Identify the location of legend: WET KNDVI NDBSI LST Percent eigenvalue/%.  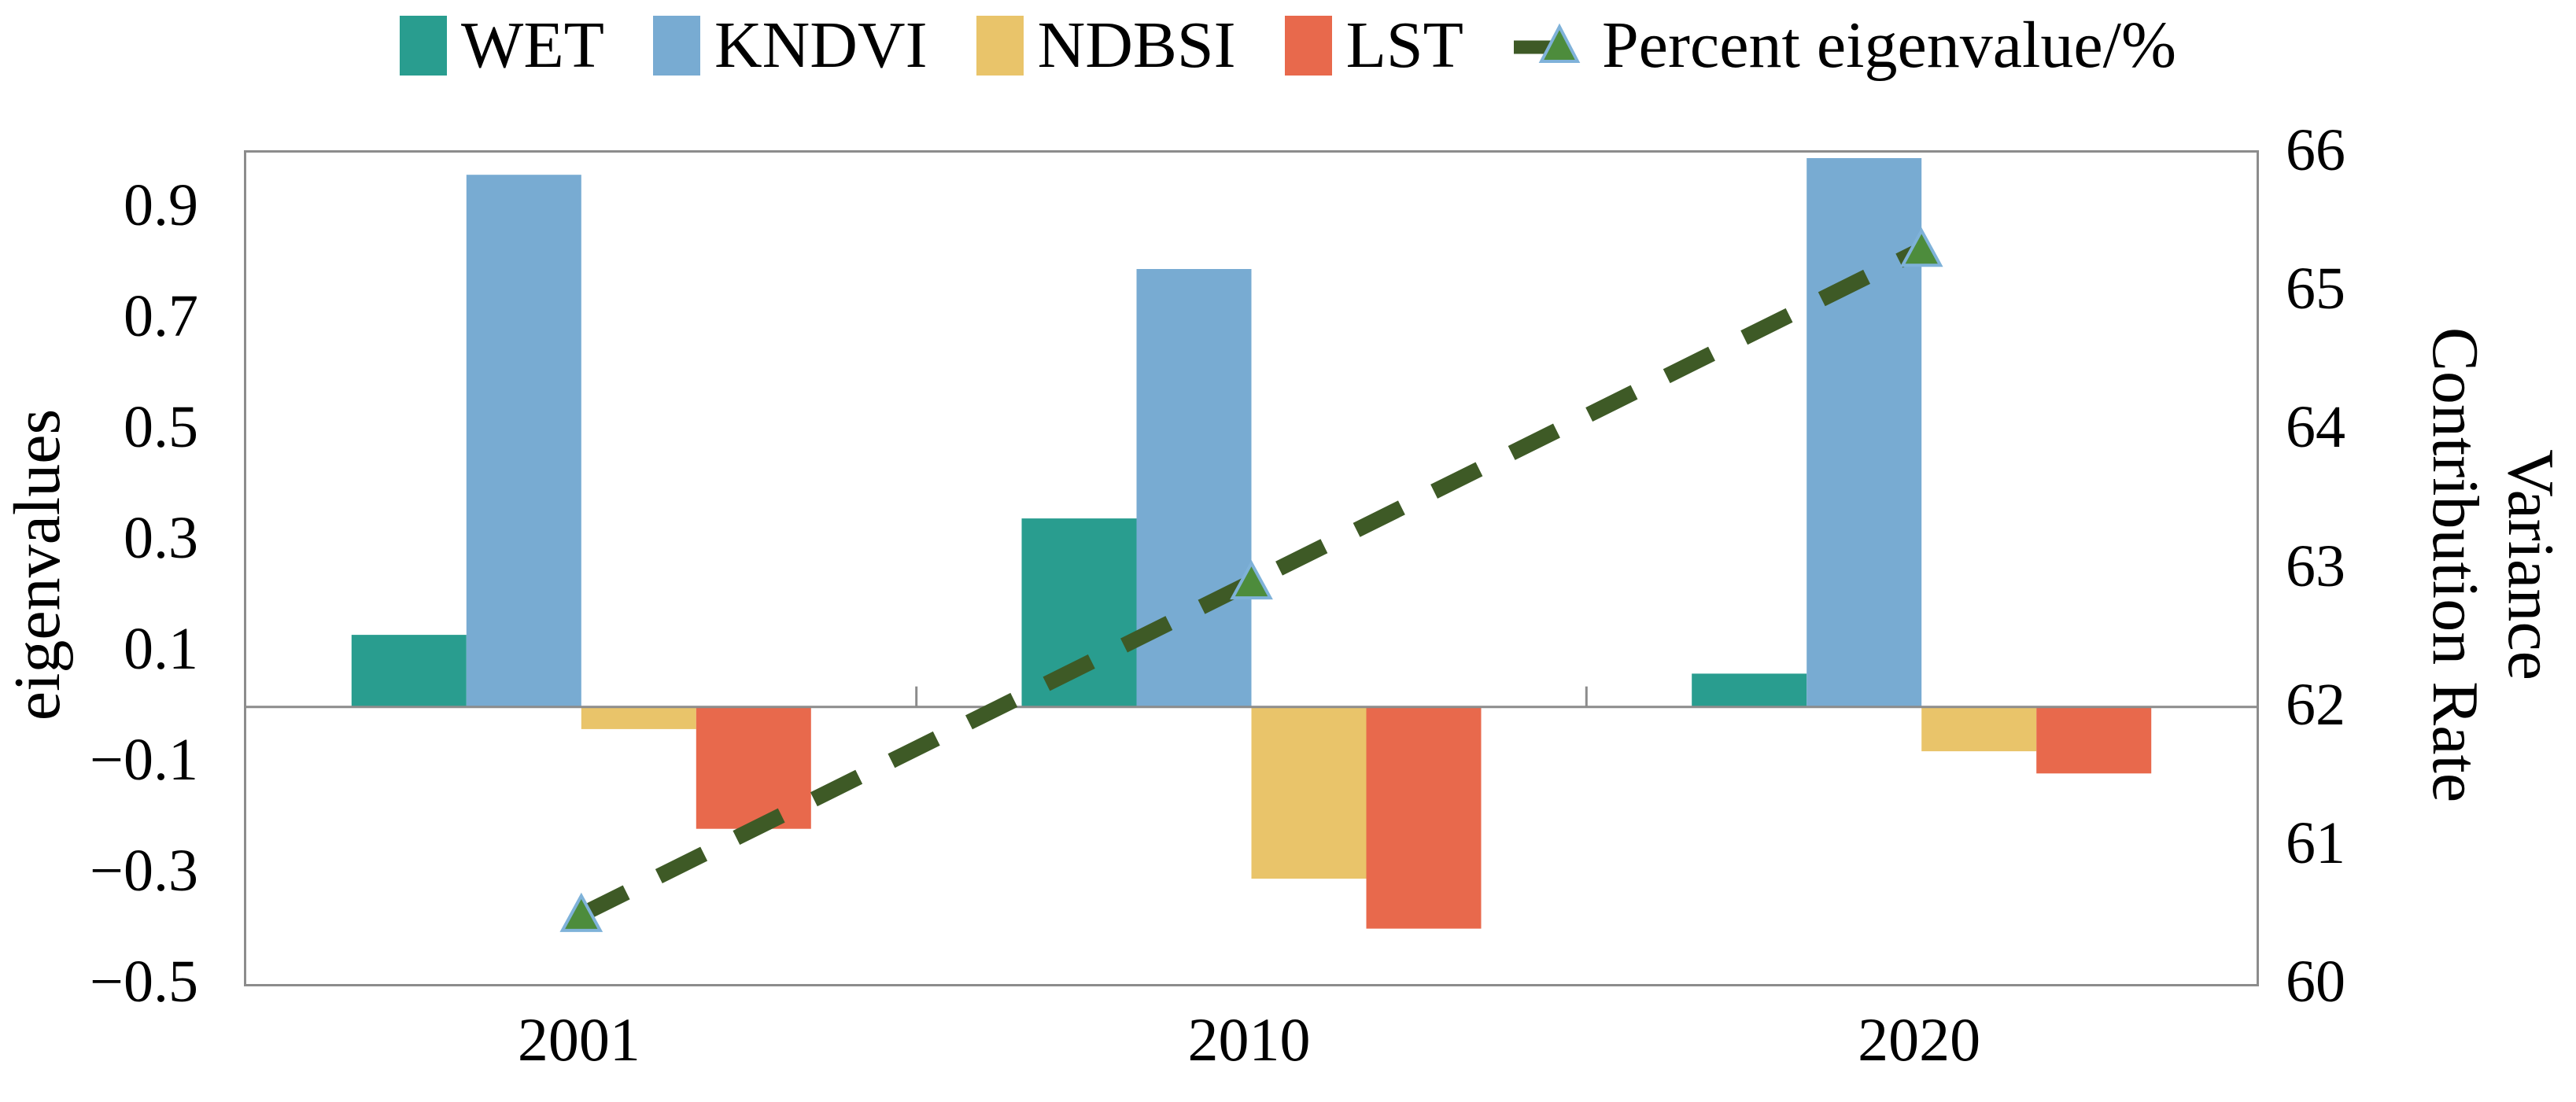
(1288, 46).